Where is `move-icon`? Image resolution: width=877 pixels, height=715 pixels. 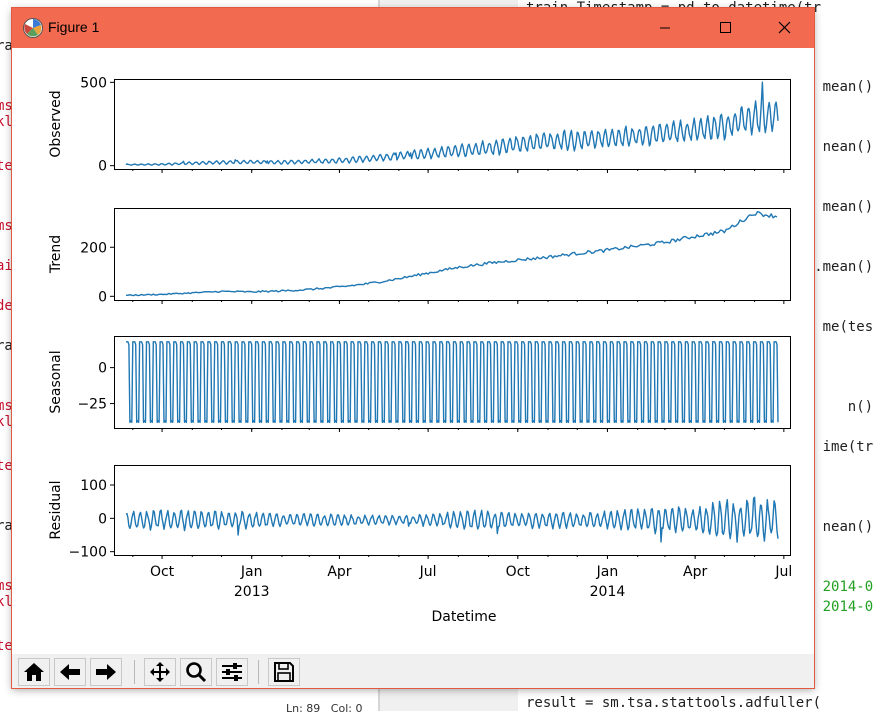
move-icon is located at coordinates (160, 672).